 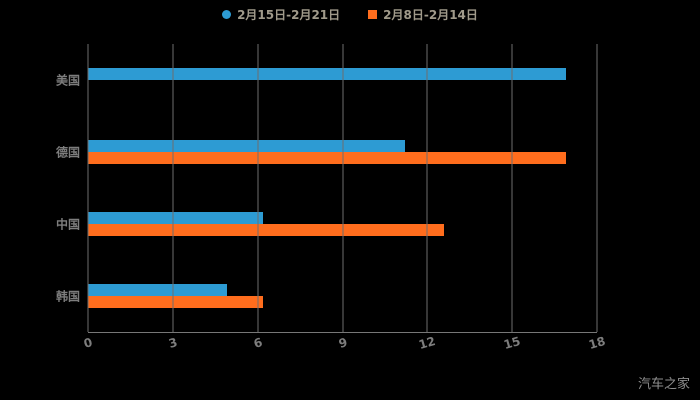 What do you see at coordinates (67, 152) in the screenshot?
I see `category-label: 德国` at bounding box center [67, 152].